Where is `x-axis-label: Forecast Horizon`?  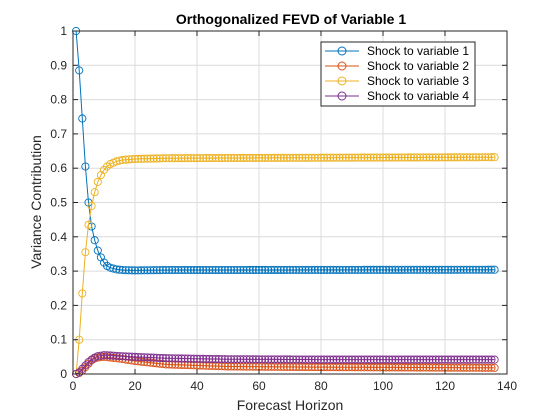 x-axis-label: Forecast Horizon is located at coordinates (290, 405).